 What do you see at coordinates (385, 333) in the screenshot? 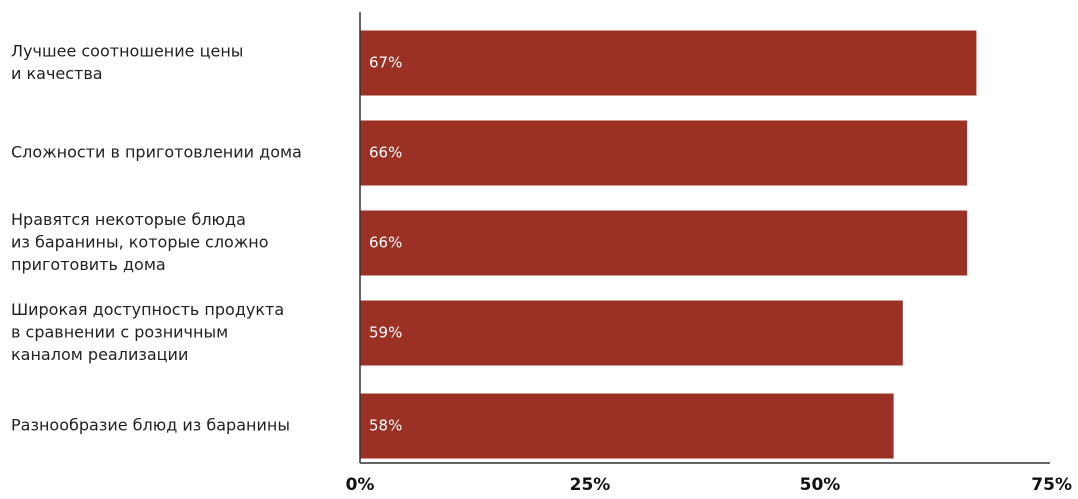
I see `data-label-4: 59%` at bounding box center [385, 333].